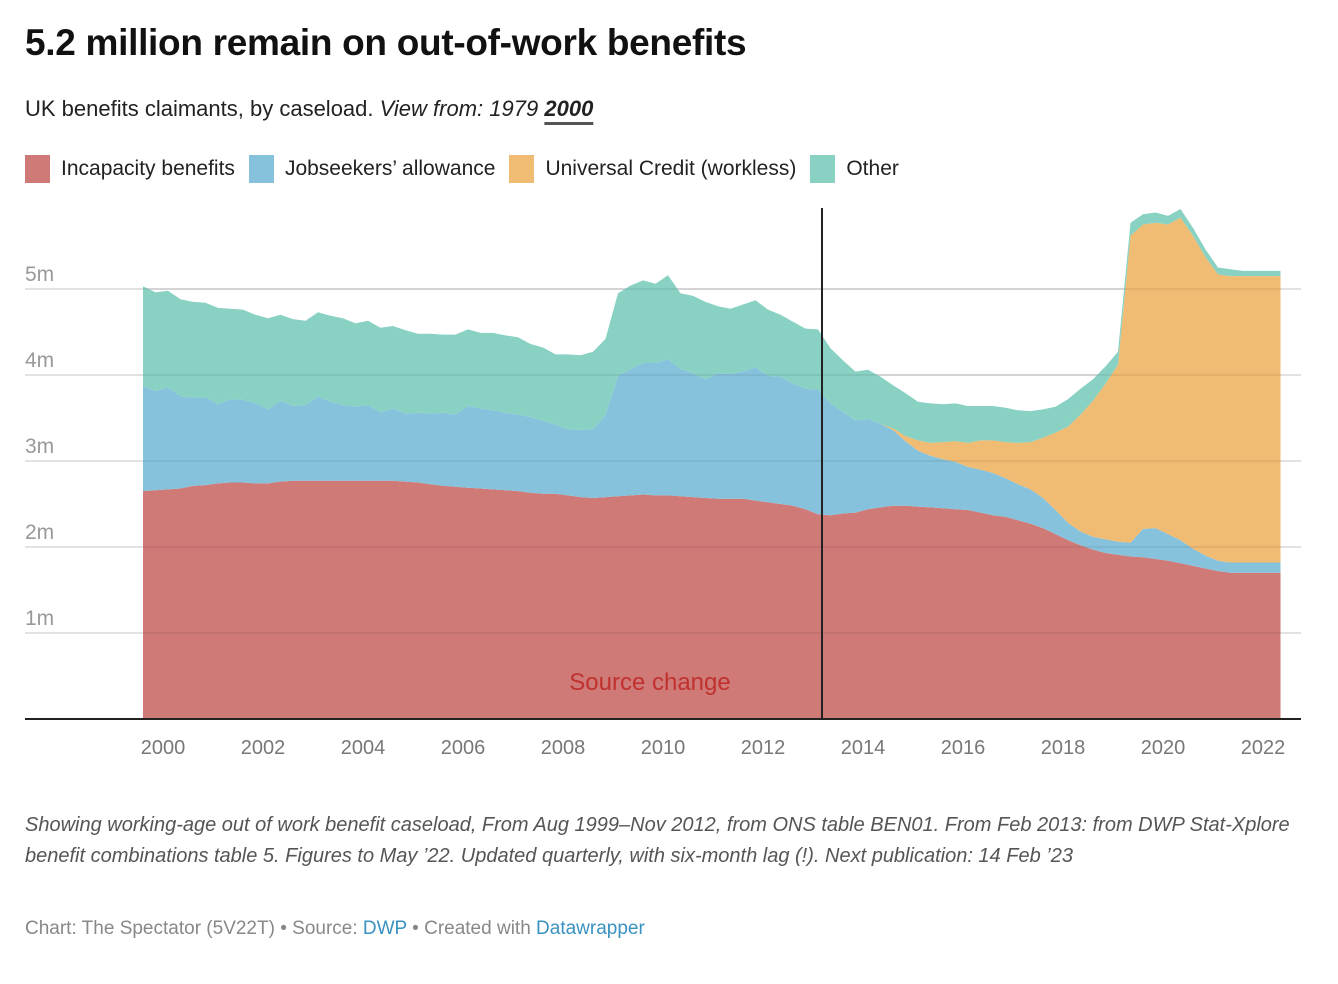  I want to click on legend-item-other: Other, so click(854, 169).